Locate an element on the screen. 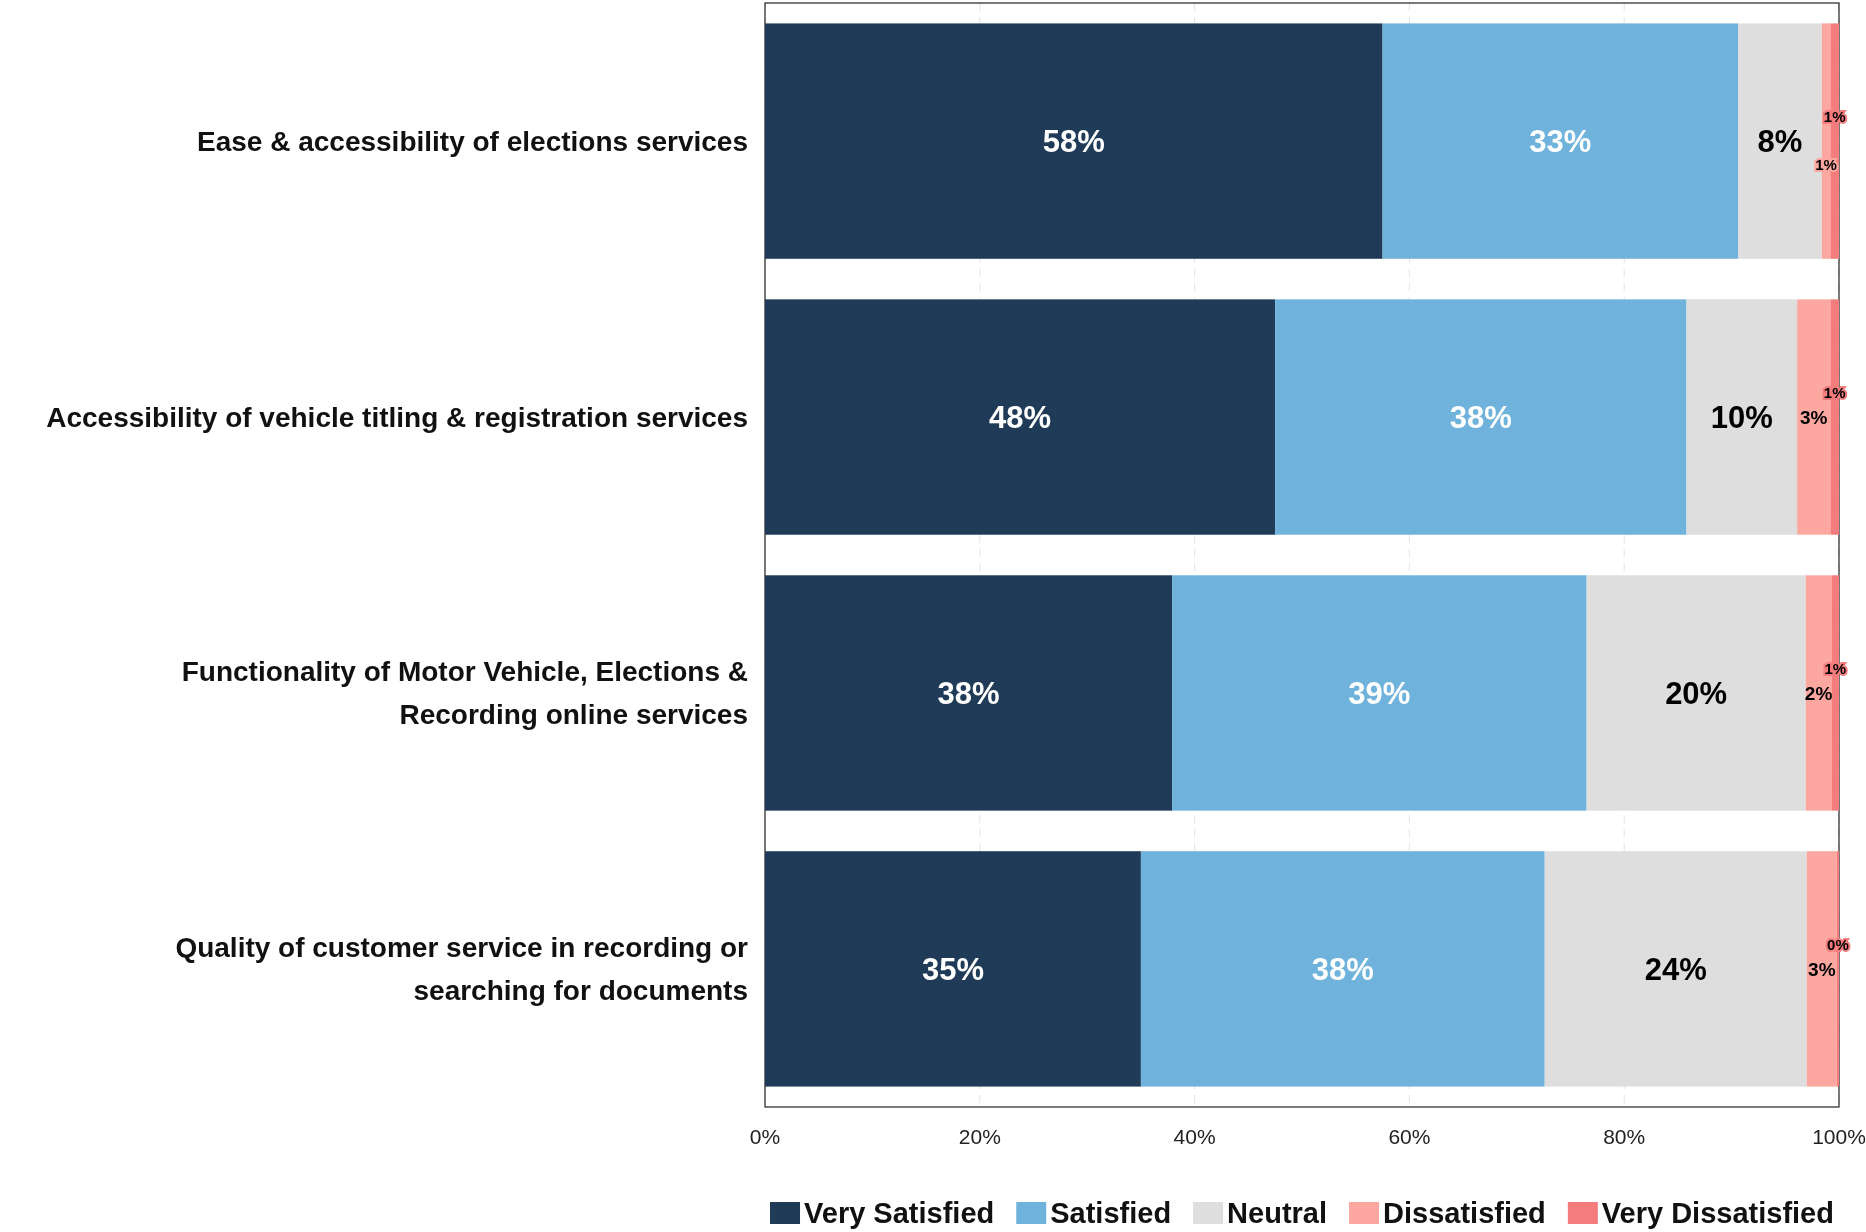 This screenshot has height=1232, width=1866. data-label: 2% is located at coordinates (1818, 693).